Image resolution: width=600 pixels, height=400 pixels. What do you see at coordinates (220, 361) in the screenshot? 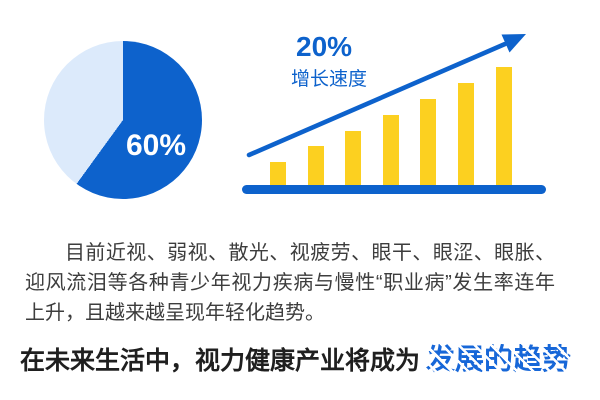
I see `headline-text: 在未来生活中，视力健康产业将成为` at bounding box center [220, 361].